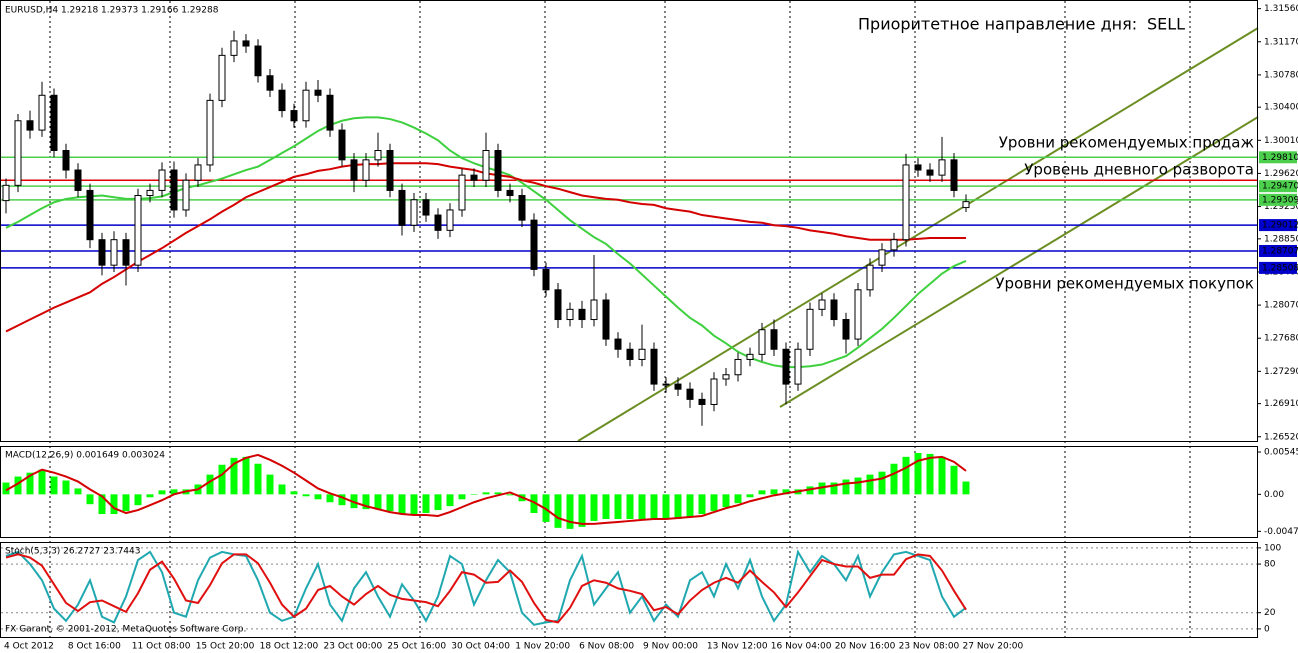  What do you see at coordinates (629, 492) in the screenshot?
I see `macd-pane-frame` at bounding box center [629, 492].